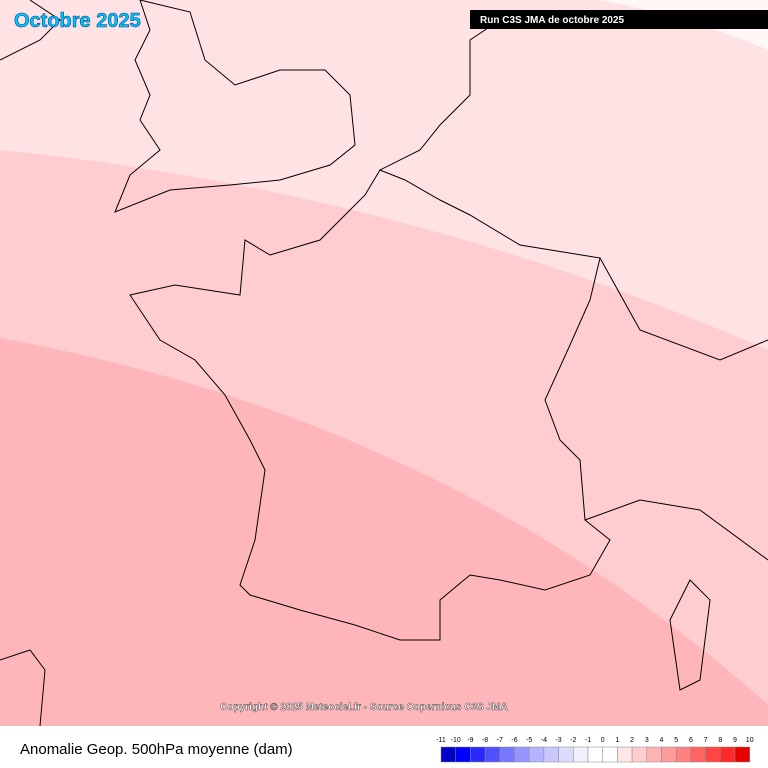 The image size is (768, 768). I want to click on uk-outline, so click(235, 106).